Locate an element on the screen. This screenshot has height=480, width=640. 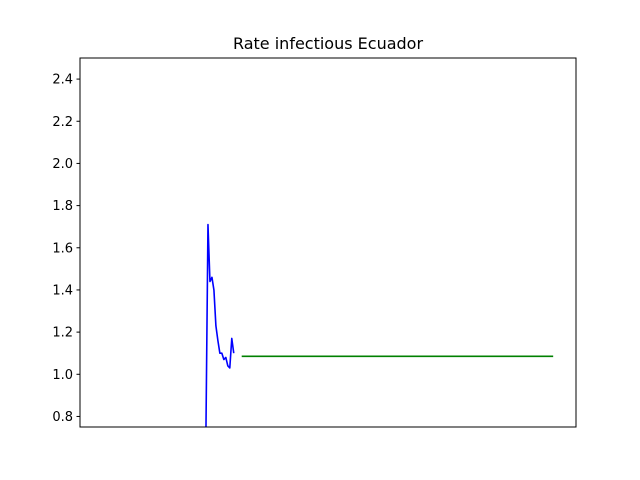
chart-title: Rate infectious Ecuador is located at coordinates (328, 43).